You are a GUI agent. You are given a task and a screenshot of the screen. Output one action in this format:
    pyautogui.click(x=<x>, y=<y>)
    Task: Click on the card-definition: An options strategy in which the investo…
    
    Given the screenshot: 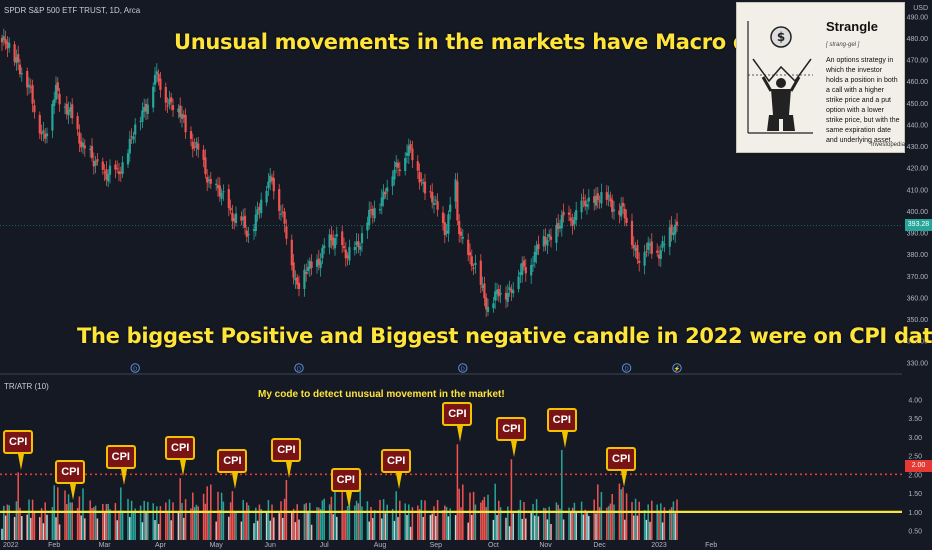 What is the action you would take?
    pyautogui.click(x=863, y=100)
    